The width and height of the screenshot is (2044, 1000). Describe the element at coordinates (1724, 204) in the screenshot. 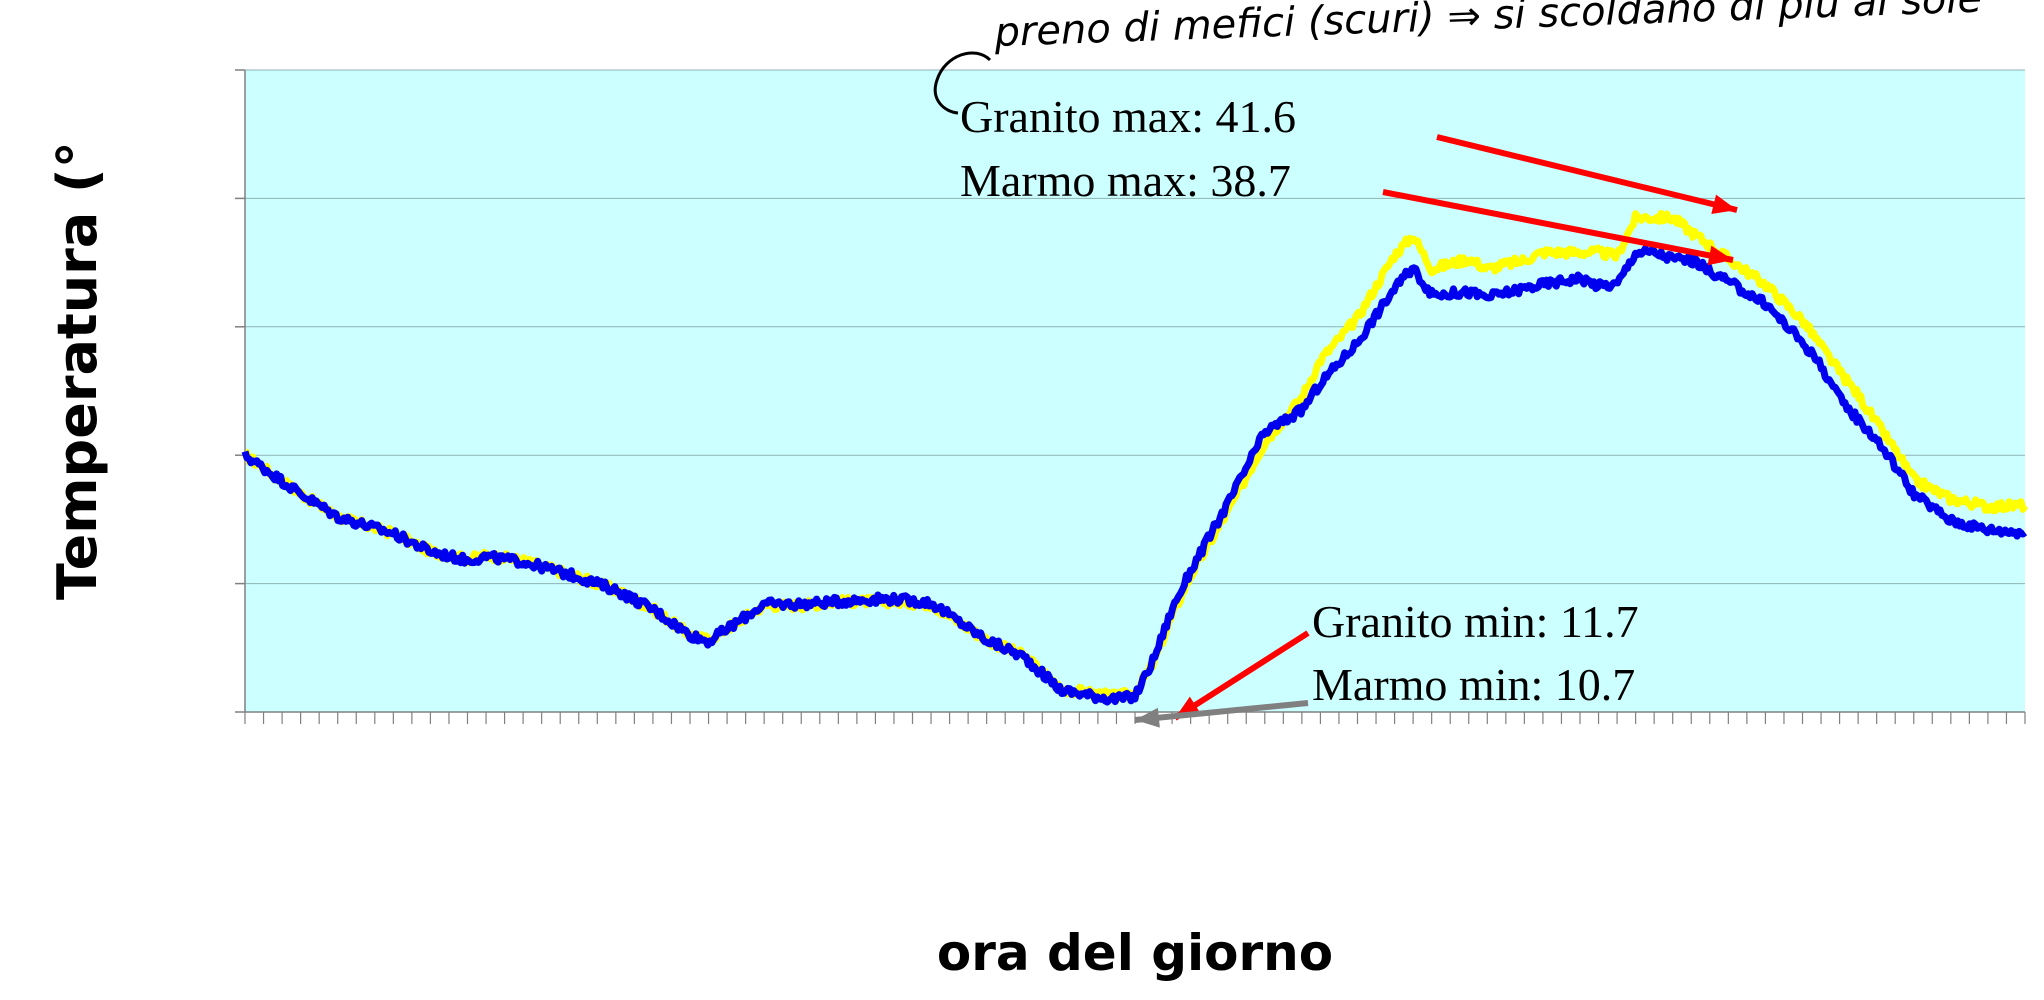

I see `arrow-granito-max-head` at that location.